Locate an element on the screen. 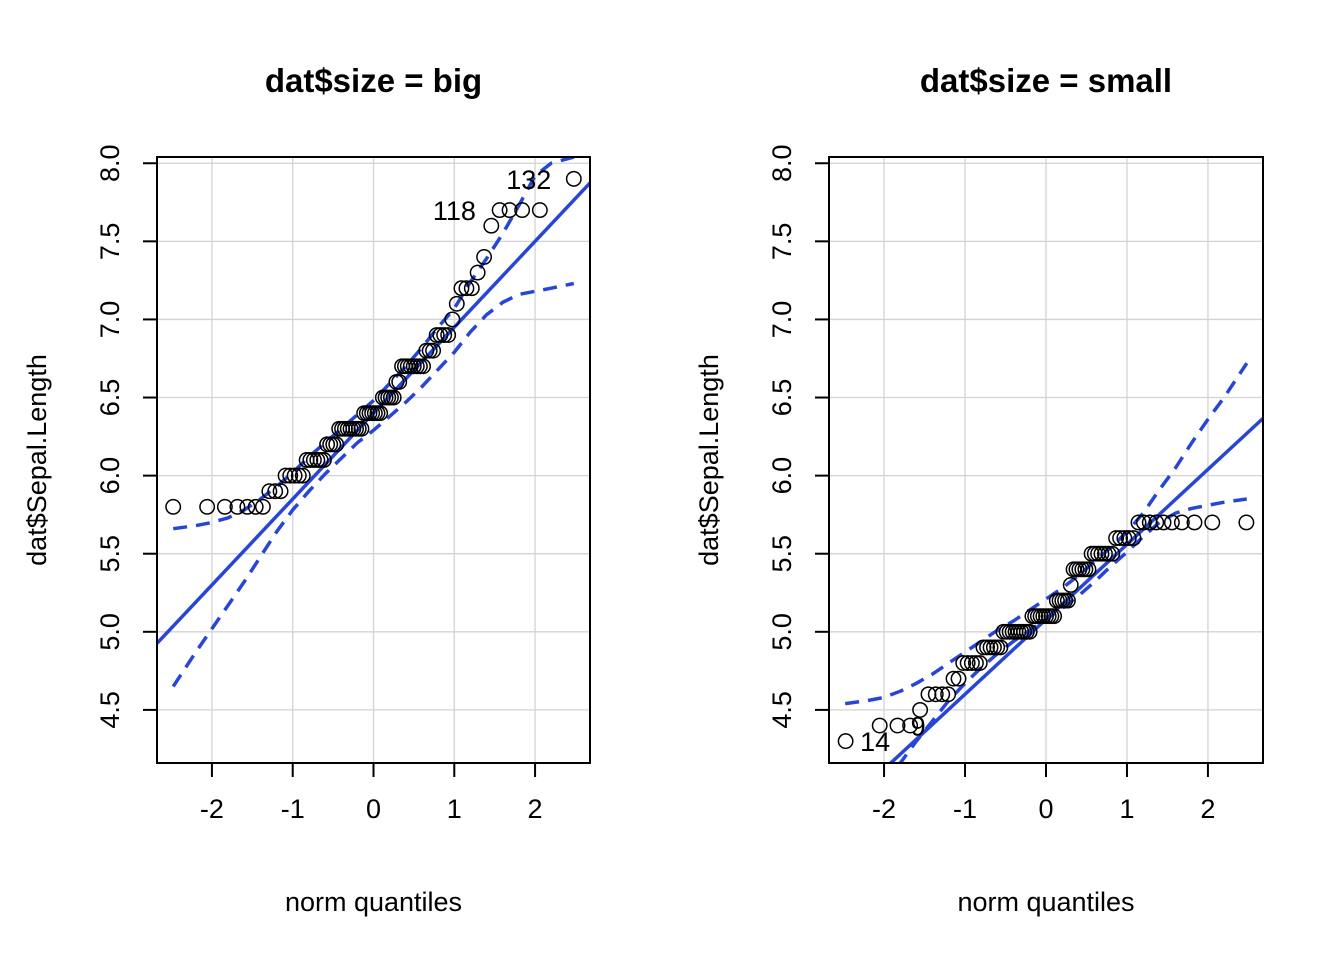 The width and height of the screenshot is (1344, 960). point-label: 14 is located at coordinates (875, 742).